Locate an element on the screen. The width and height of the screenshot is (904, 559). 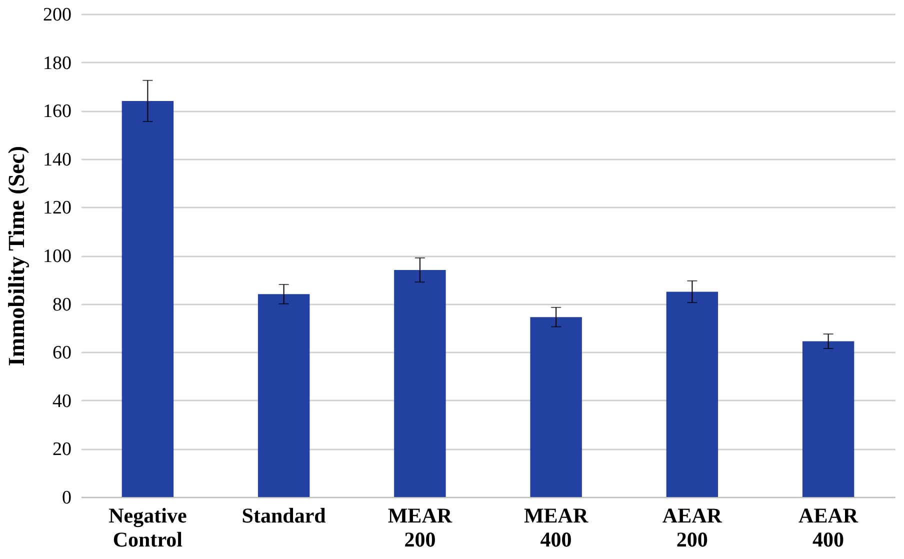
y-tick-label: 60 is located at coordinates (62, 353).